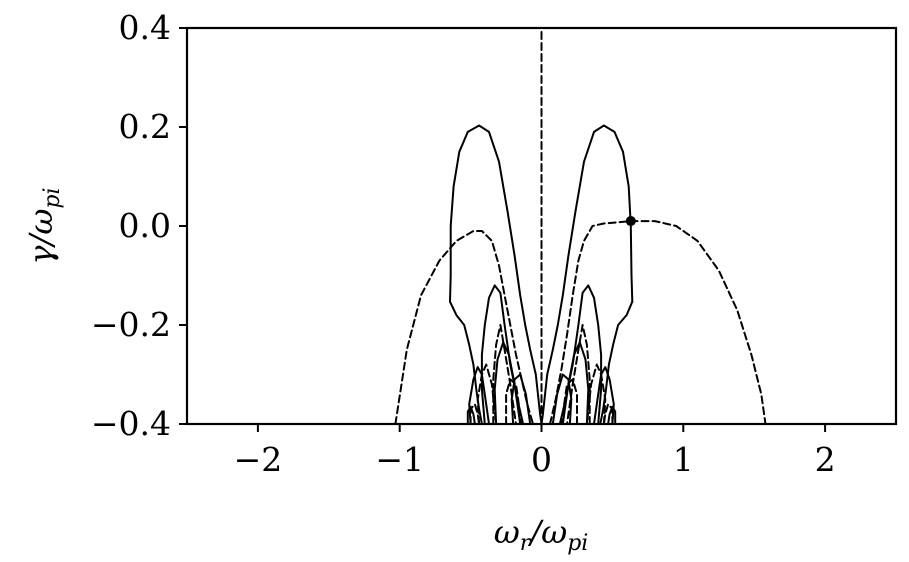 The width and height of the screenshot is (909, 562). I want to click on marker-point, so click(630, 221).